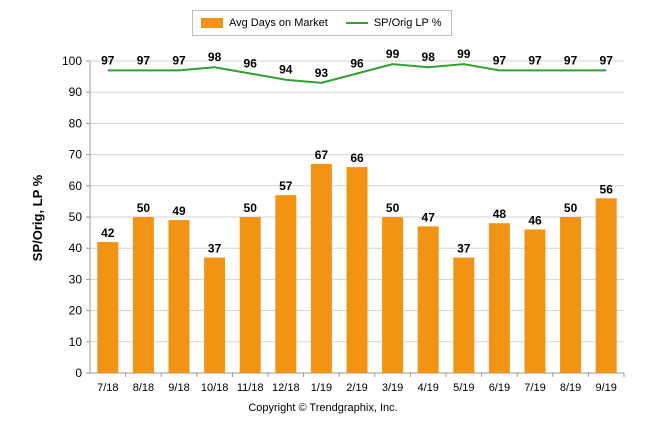 The width and height of the screenshot is (646, 434). I want to click on bar-data-label: 56, so click(607, 189).